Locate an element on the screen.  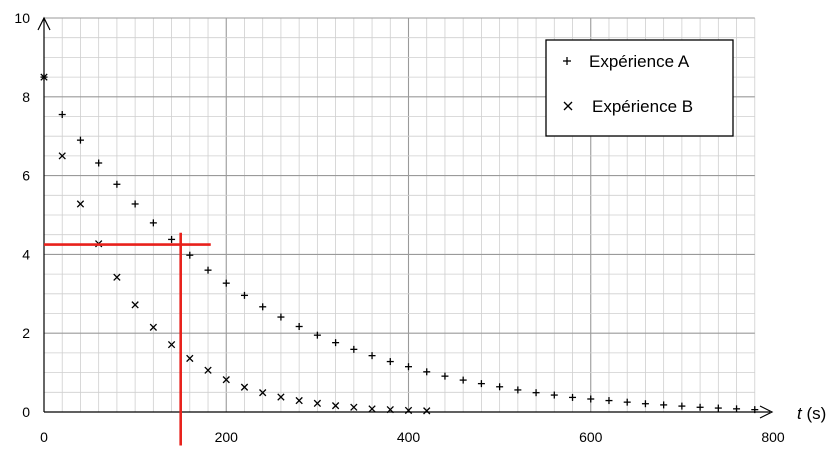
legend-box is located at coordinates (639, 88).